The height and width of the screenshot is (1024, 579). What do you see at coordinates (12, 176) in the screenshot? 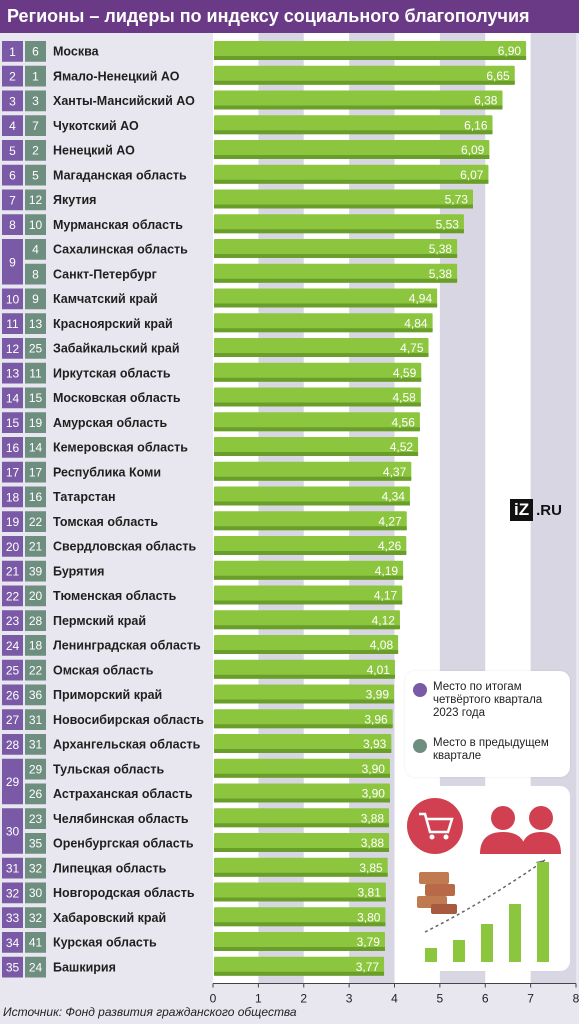
I see `rank-label: 6` at bounding box center [12, 176].